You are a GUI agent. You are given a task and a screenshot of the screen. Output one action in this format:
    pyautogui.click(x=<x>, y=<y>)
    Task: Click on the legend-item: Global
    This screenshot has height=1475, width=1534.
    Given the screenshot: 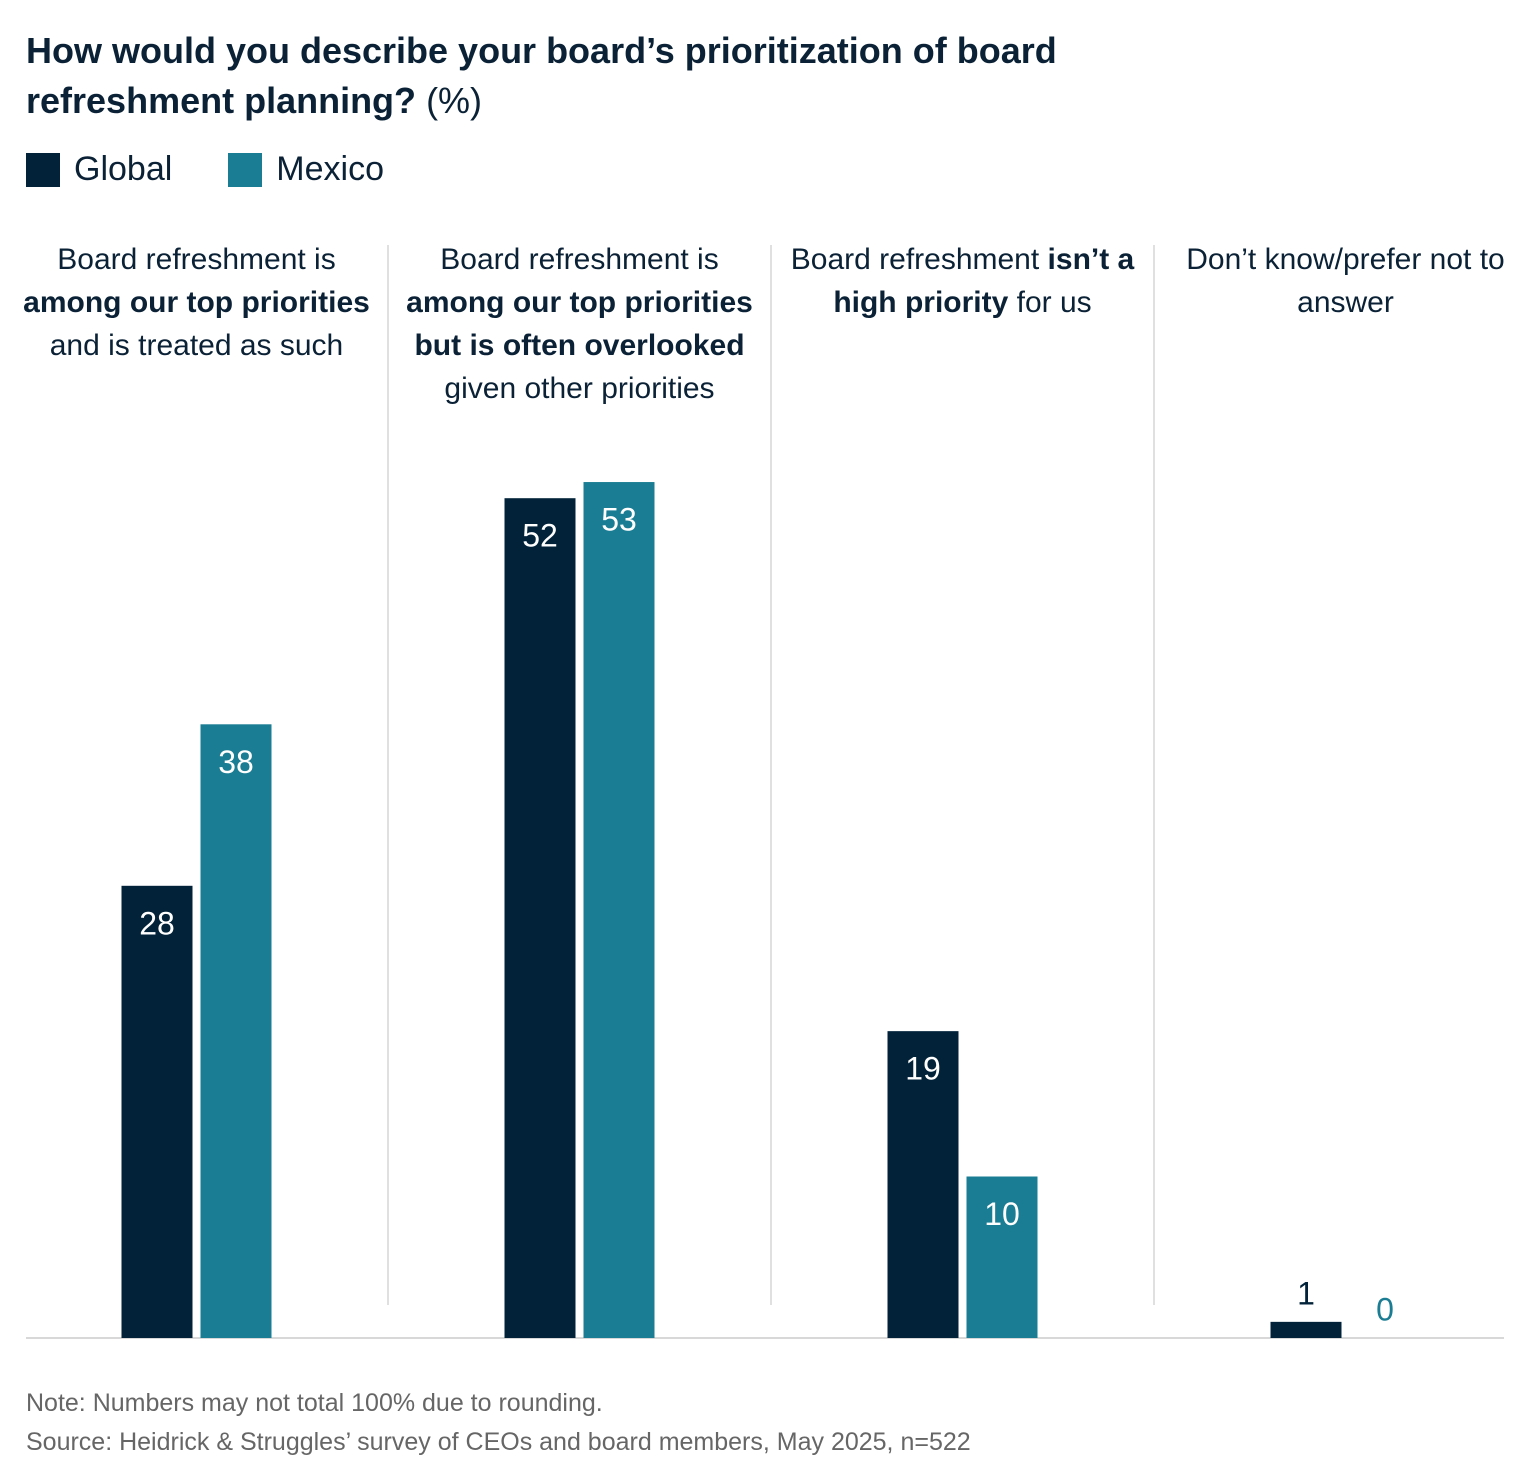 What is the action you would take?
    pyautogui.click(x=99, y=169)
    